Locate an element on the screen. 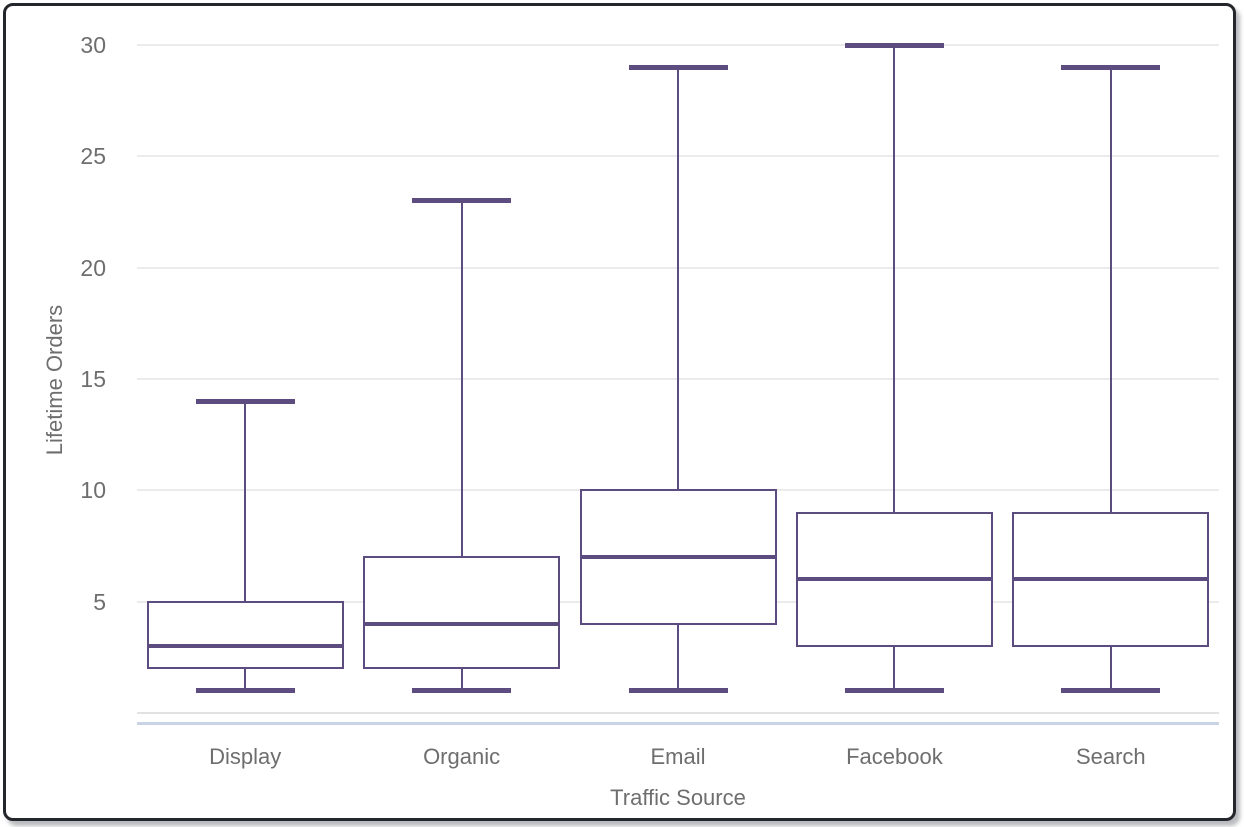 This screenshot has width=1244, height=827. x-tick-label-email: Email is located at coordinates (678, 756).